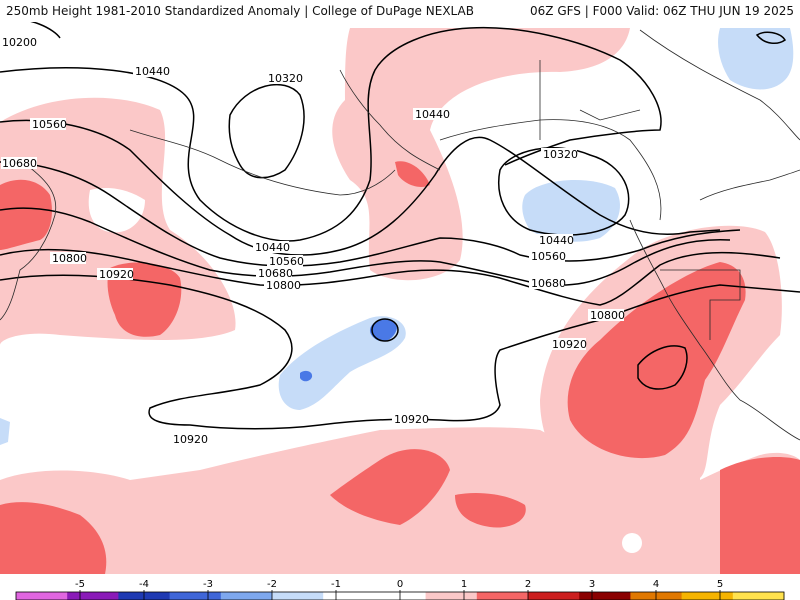  I want to click on legend-tick-label: -5, so click(80, 584).